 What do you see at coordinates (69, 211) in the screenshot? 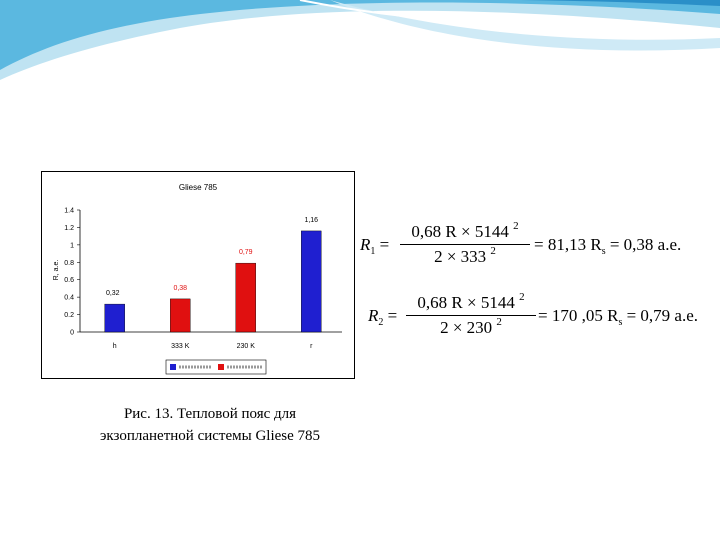
I see `y-tick-label: 1.4` at bounding box center [69, 211].